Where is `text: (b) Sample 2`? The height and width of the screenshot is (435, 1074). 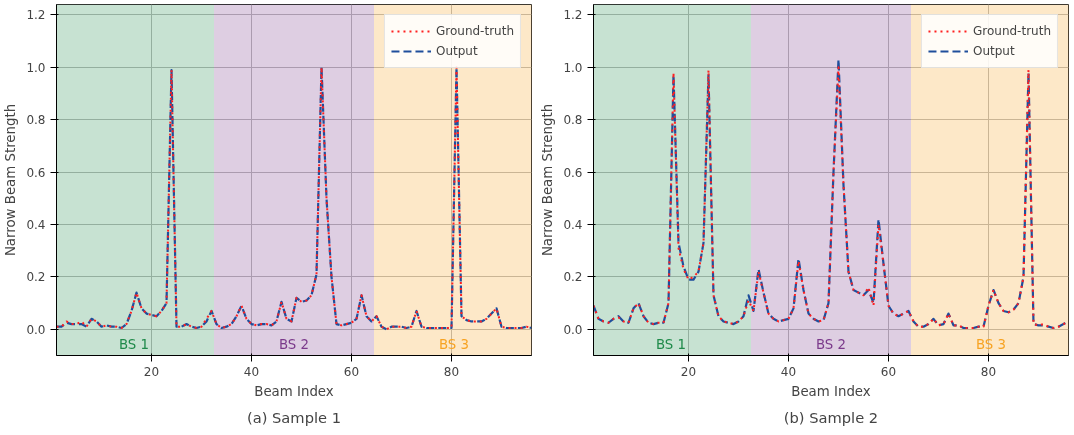
text: (b) Sample 2 is located at coordinates (831, 417).